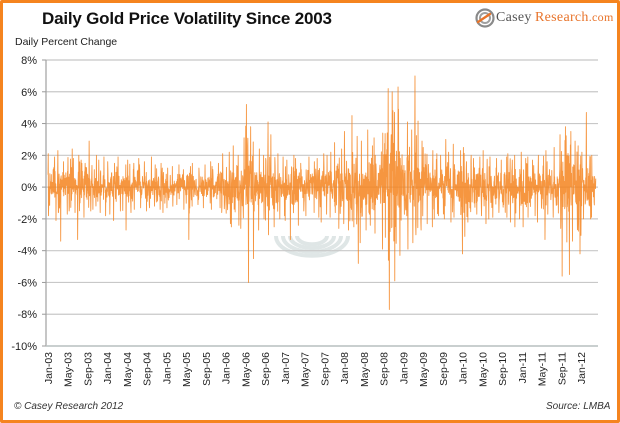  What do you see at coordinates (483, 369) in the screenshot?
I see `x-tick-label: May-10` at bounding box center [483, 369].